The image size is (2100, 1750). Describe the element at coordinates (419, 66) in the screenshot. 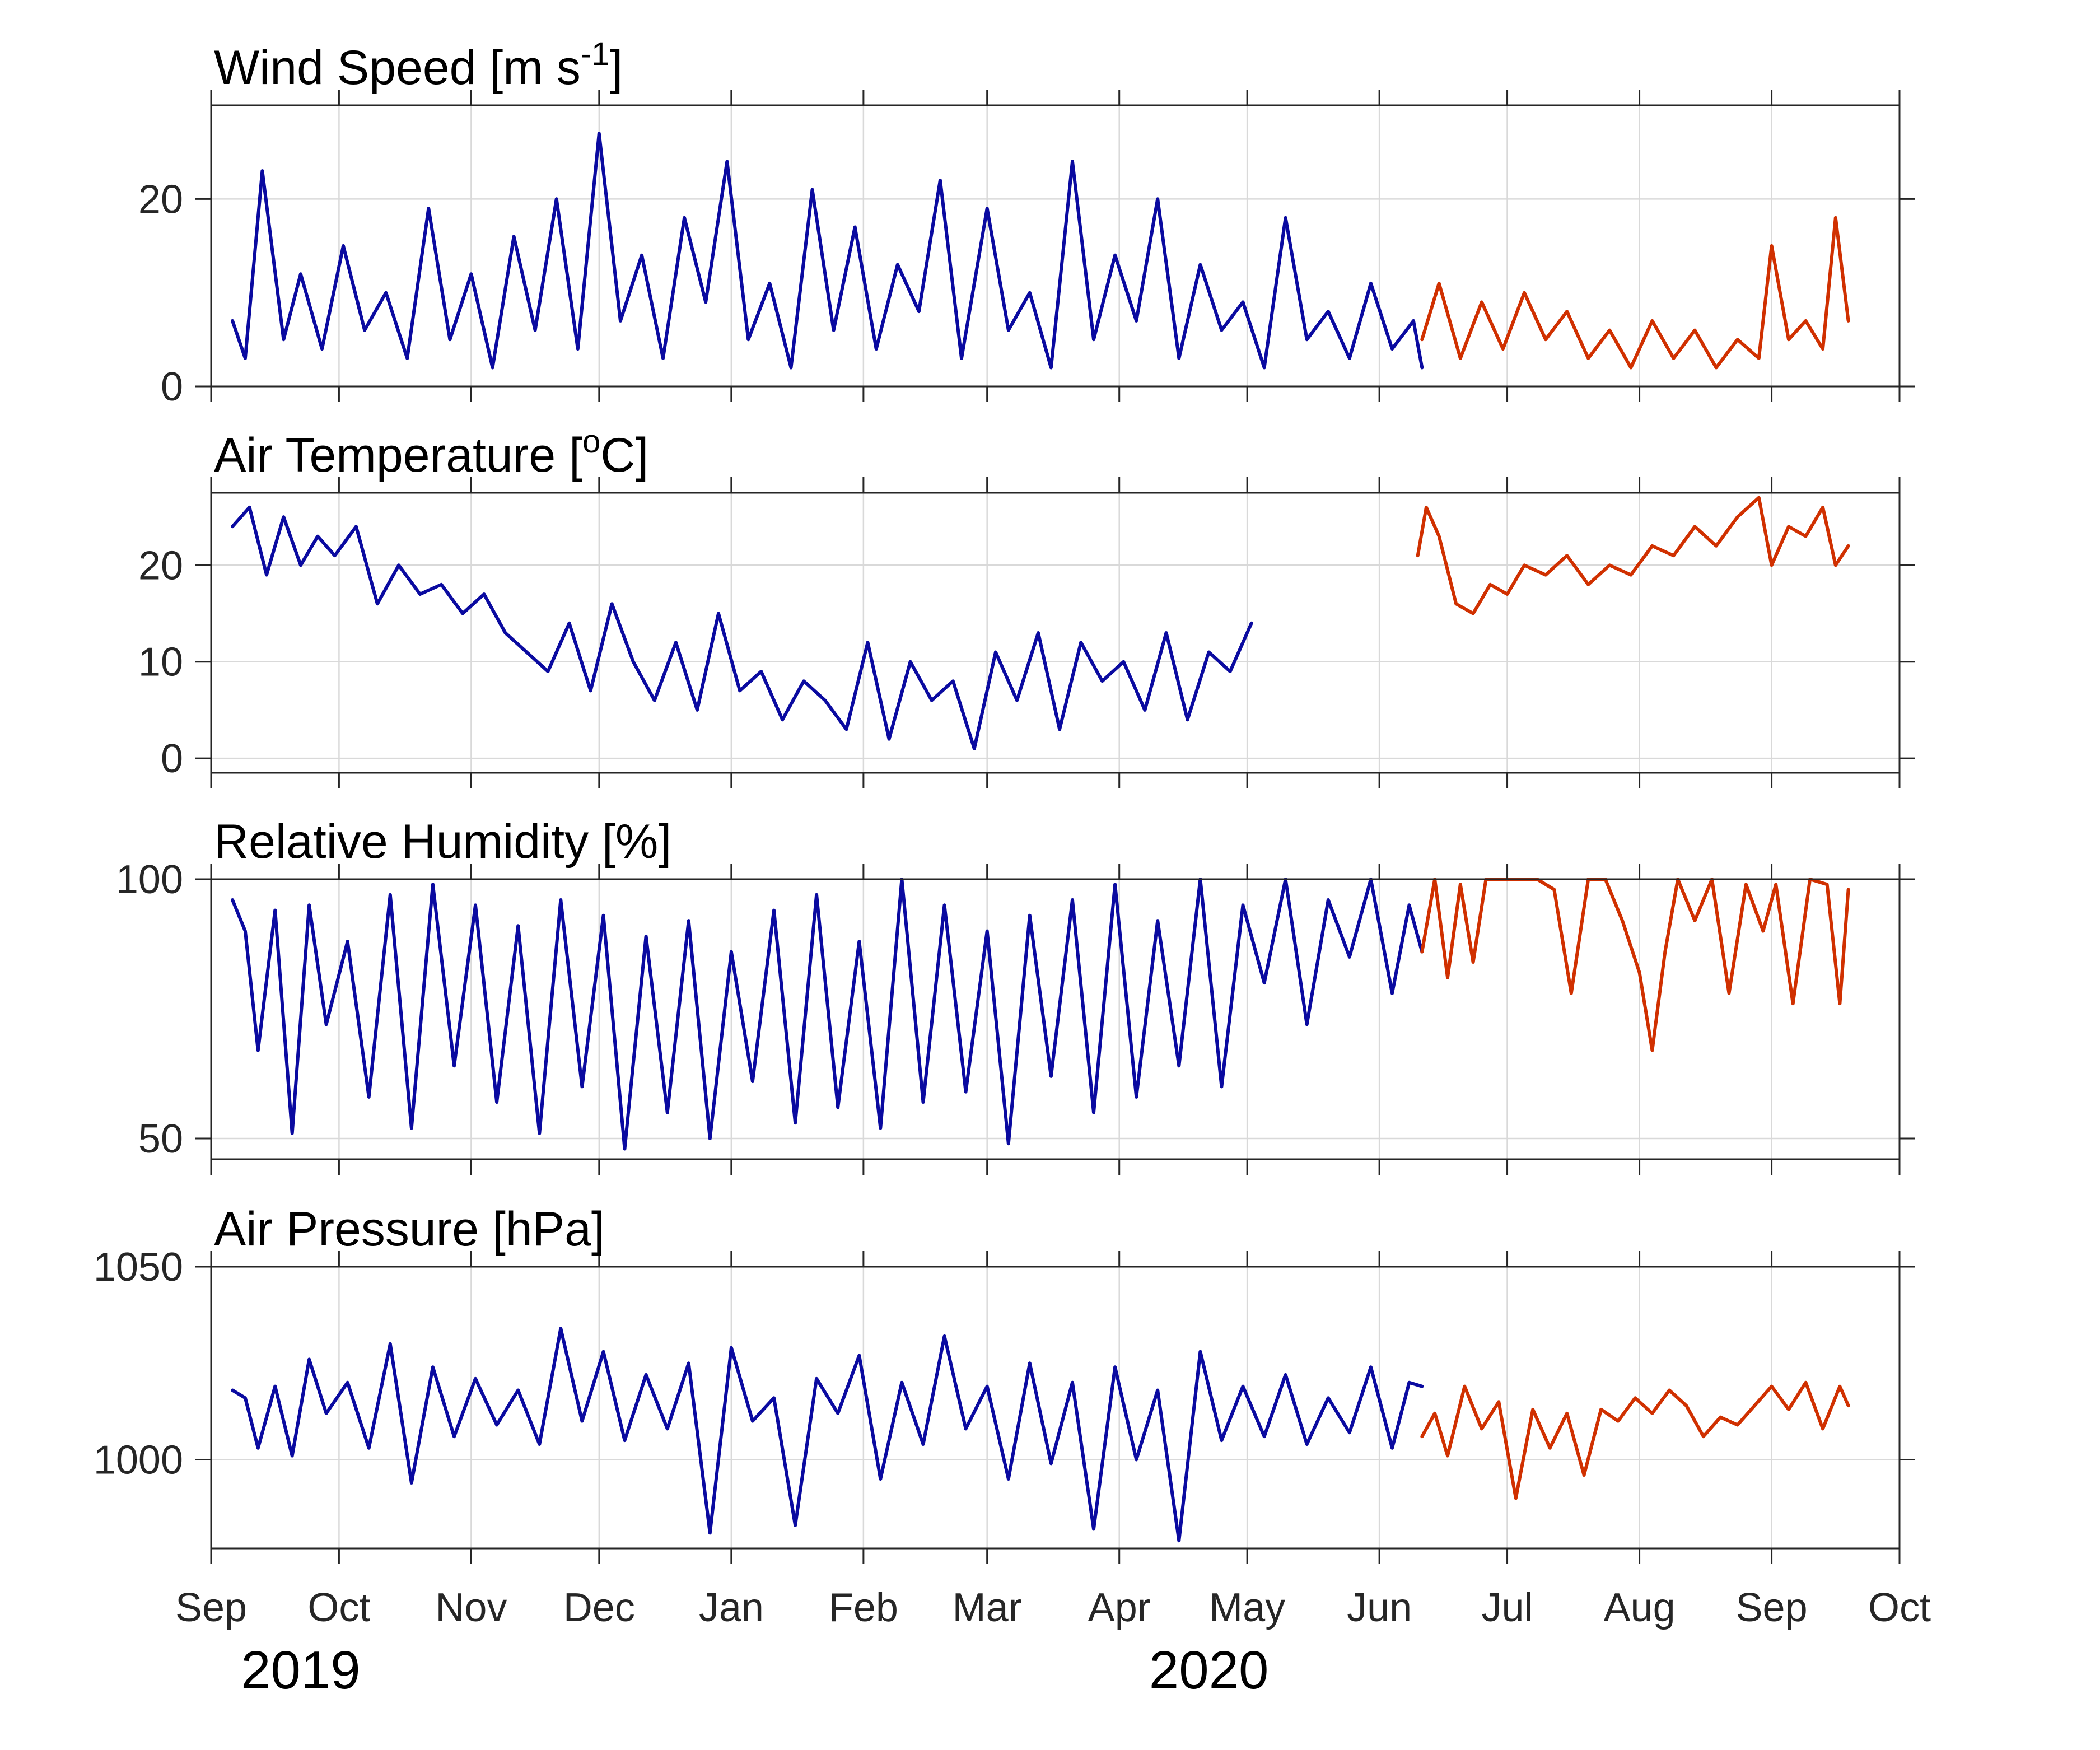

I see `panel-title: Wind Speed [m s-1]` at that location.